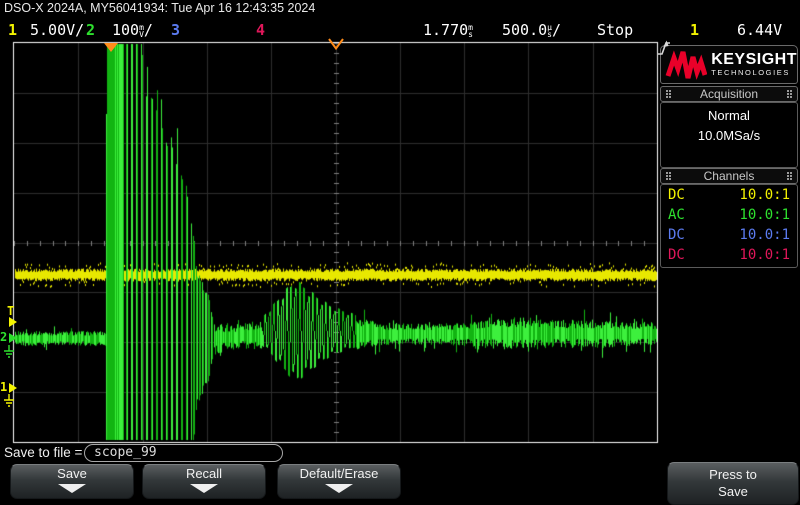 The height and width of the screenshot is (505, 800). I want to click on keysight-logo: KEYSIGHT TECHNOLOGIES, so click(729, 64).